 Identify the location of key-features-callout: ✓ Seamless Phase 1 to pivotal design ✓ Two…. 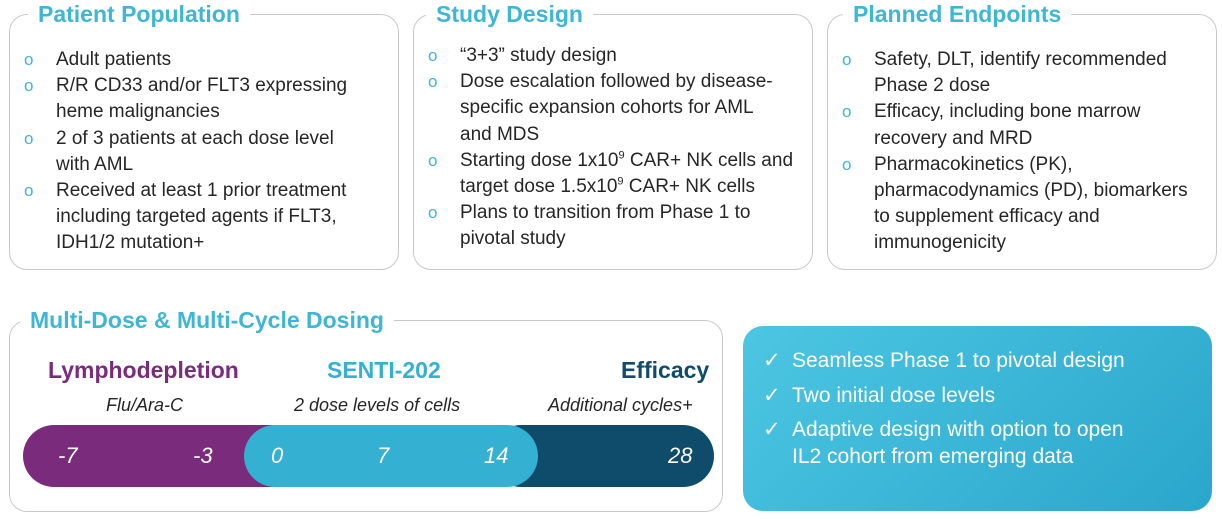
(977, 418).